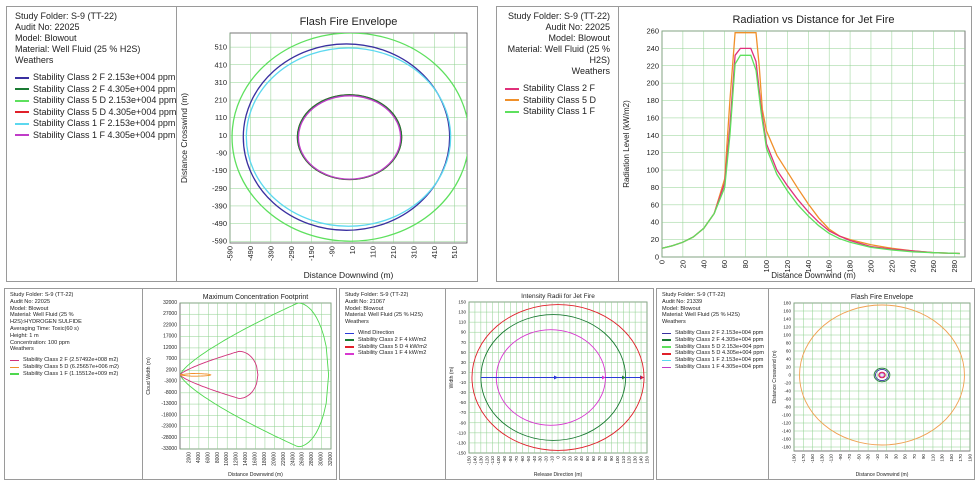 This screenshot has width=977, height=482. I want to click on x-tick-label: -60, so click(522, 459).